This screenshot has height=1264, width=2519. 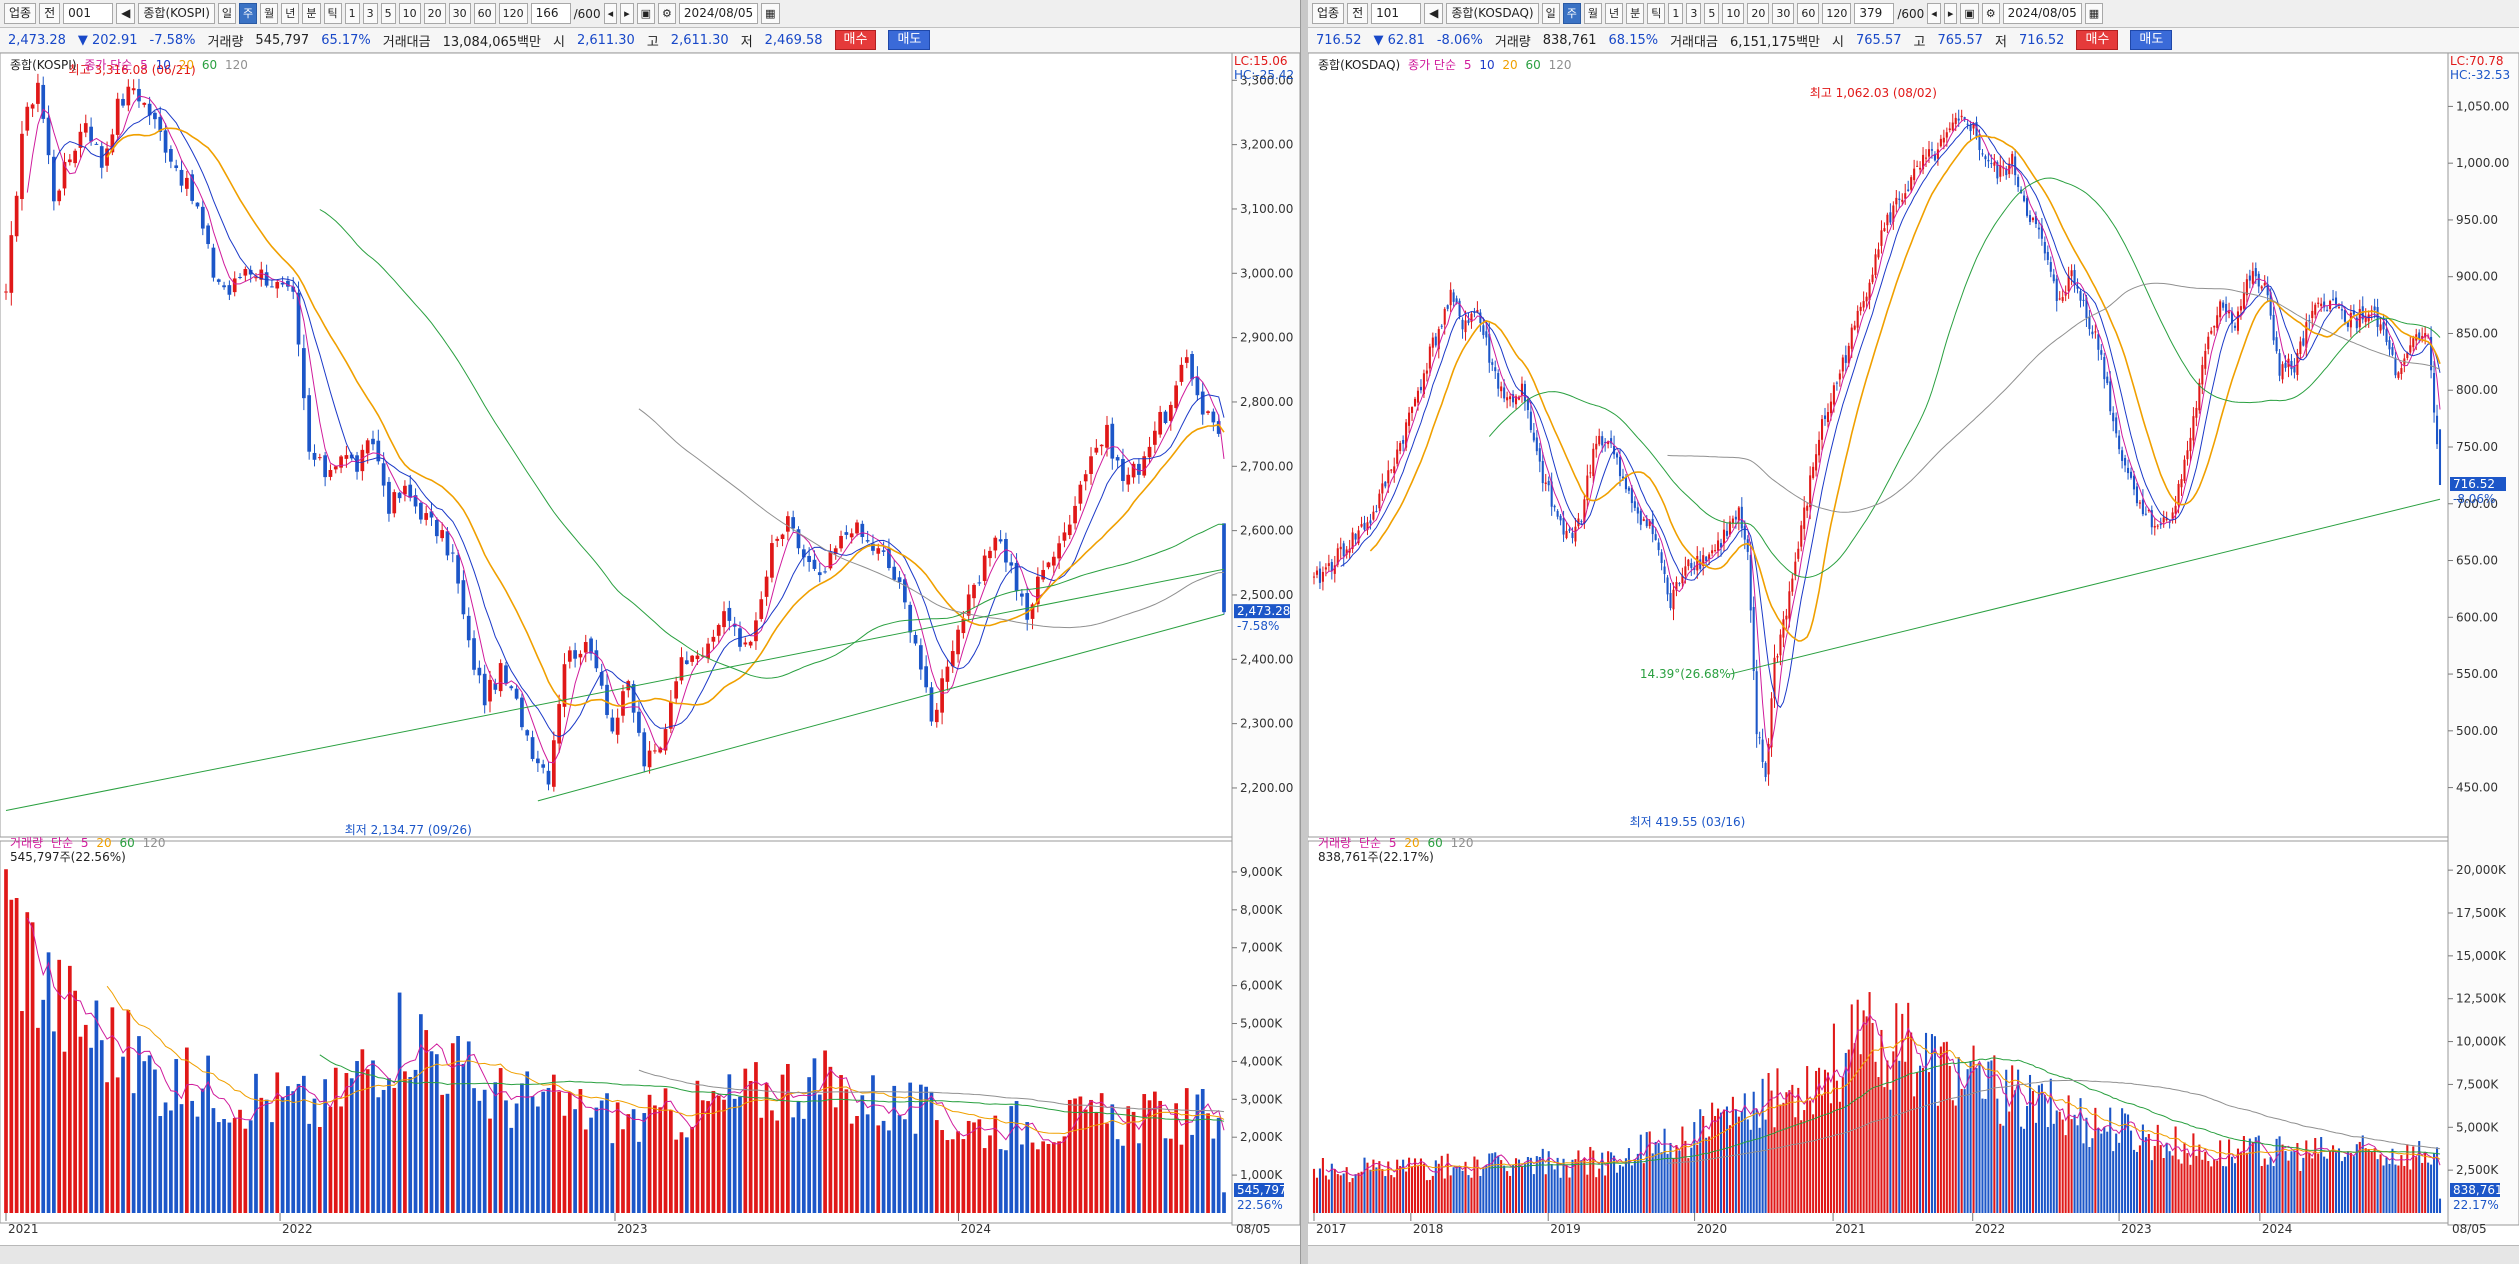 I want to click on vol-legend-ma-label: 단순, so click(x=1370, y=843).